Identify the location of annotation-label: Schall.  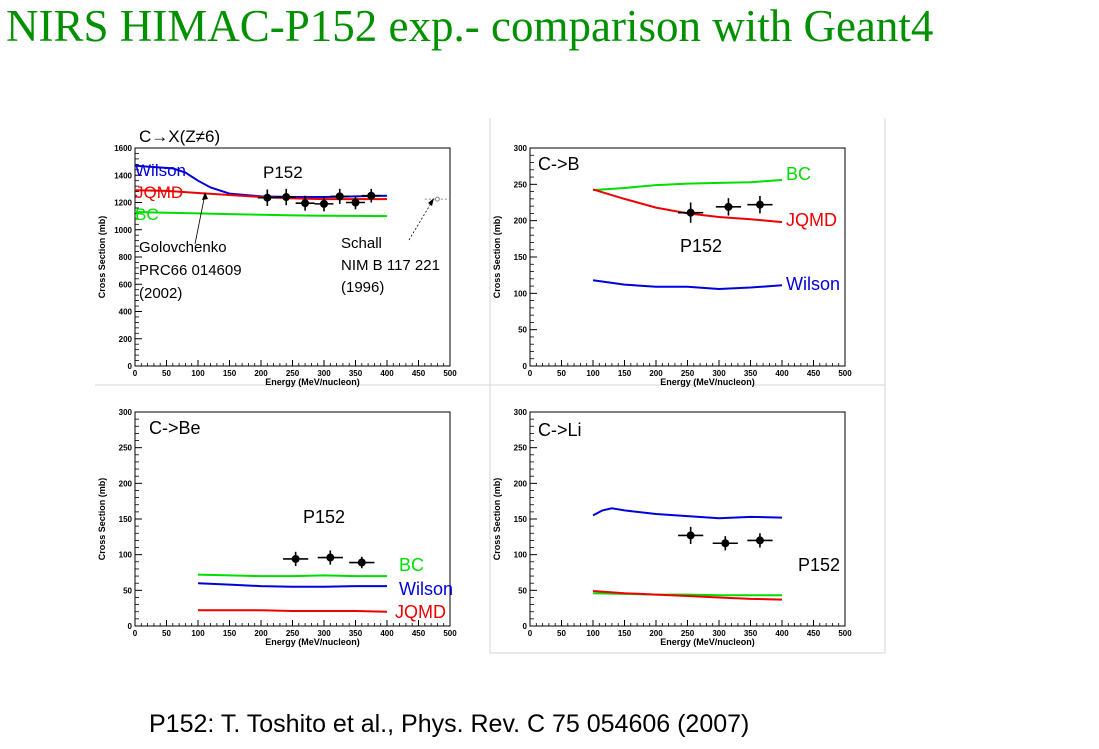
(361, 243).